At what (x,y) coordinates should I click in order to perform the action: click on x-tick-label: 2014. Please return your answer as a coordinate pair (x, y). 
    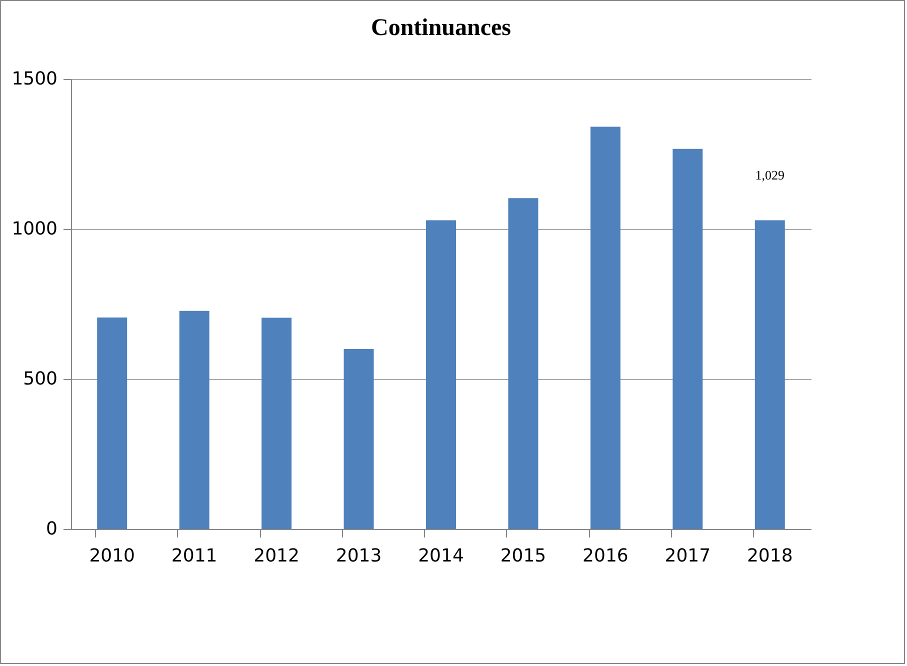
    Looking at the image, I should click on (441, 556).